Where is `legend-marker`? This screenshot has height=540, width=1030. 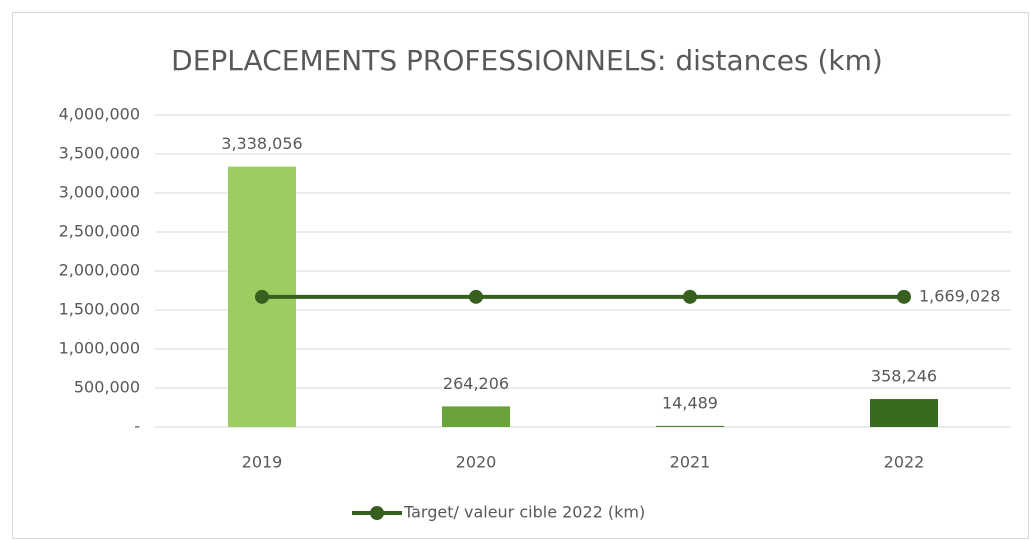 legend-marker is located at coordinates (377, 513).